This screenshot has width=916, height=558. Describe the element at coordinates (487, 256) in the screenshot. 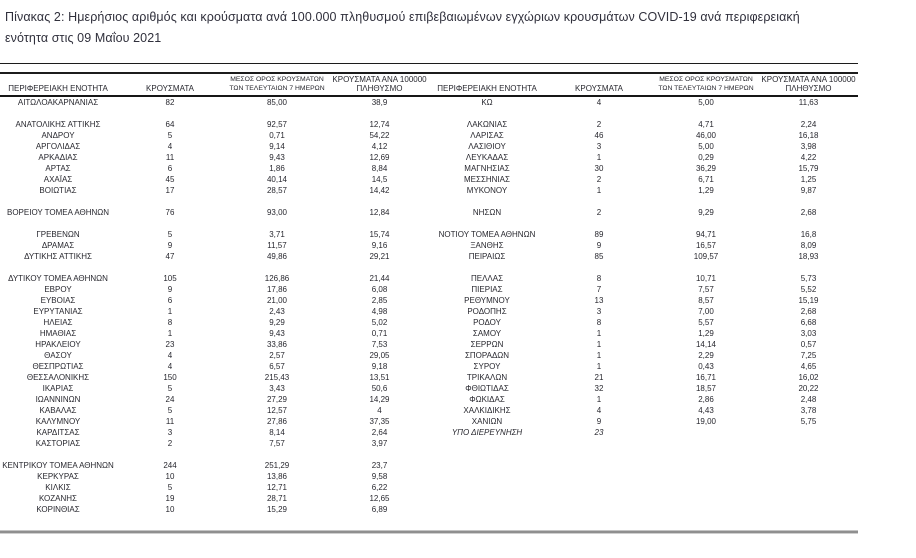

I see `cell-region: ΠΕΙΡΑΙΩΣ` at that location.